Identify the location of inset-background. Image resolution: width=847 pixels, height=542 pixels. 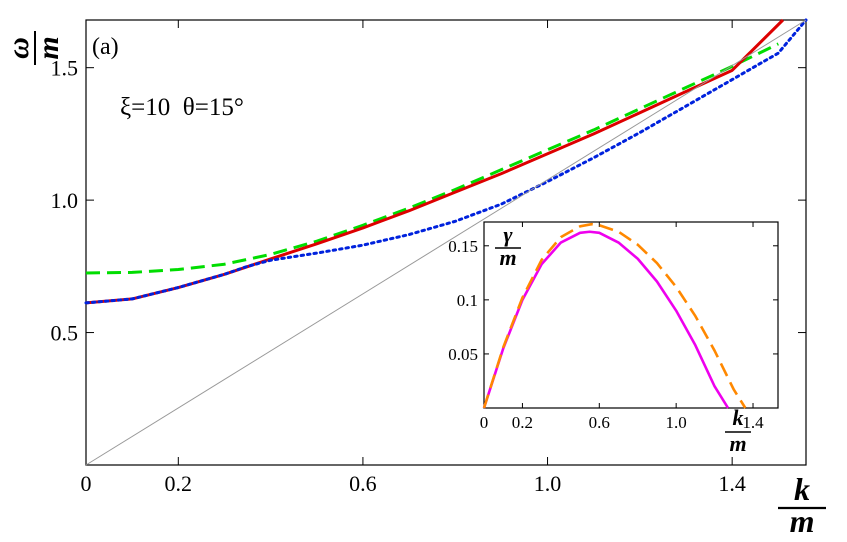
(631, 315).